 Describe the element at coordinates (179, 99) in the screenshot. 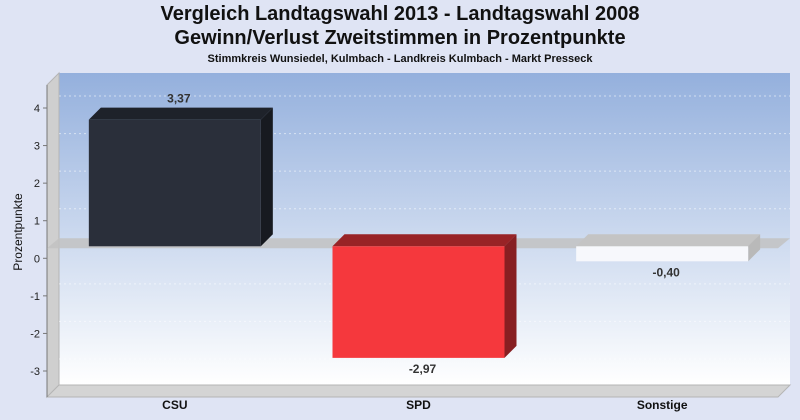

I see `data-label: 3,37` at that location.